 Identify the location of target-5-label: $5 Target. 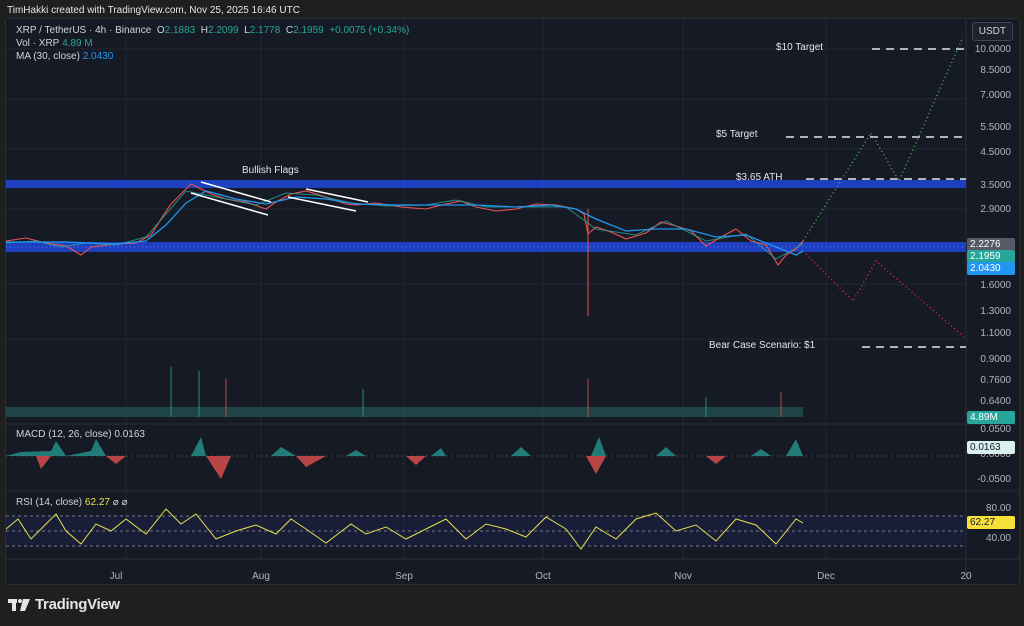
(737, 134).